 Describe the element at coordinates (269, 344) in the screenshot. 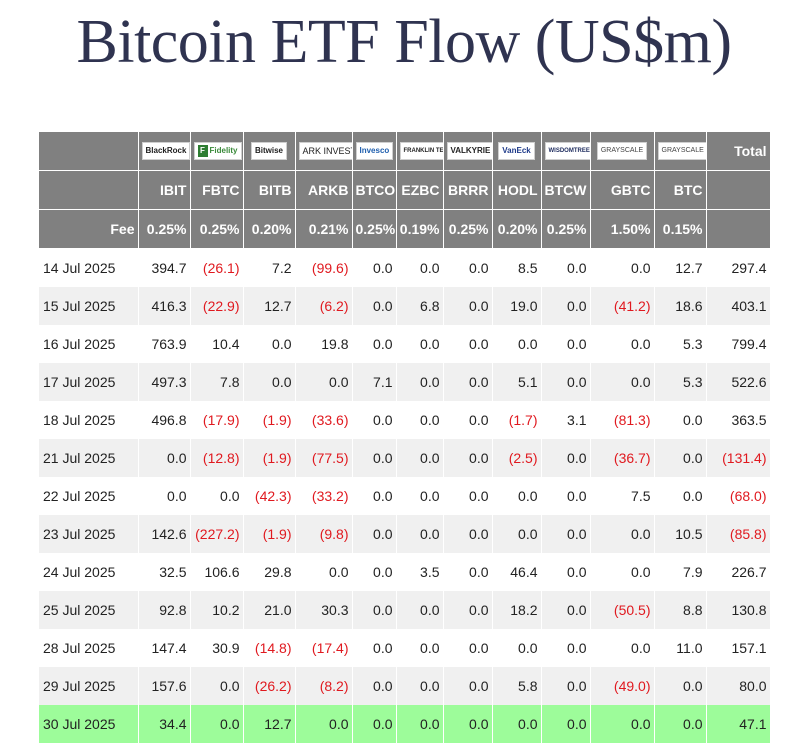

I see `flow-cell-bitb: 0.0` at that location.